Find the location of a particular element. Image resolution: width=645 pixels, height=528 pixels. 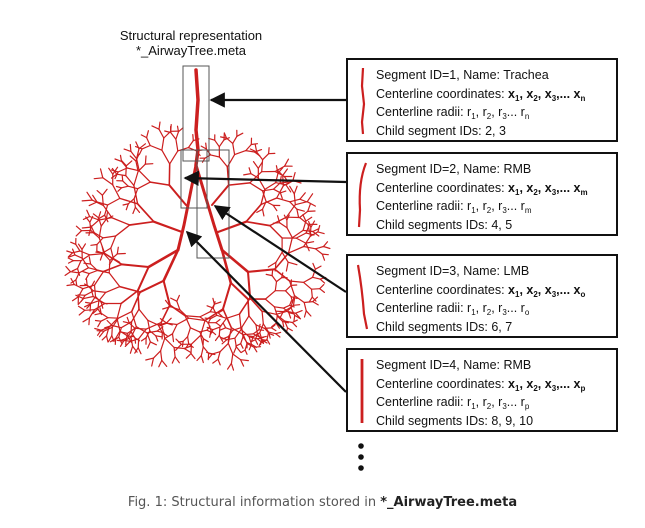

segment-1-radii-line: Centerline radii: r1, r2, r3... rn is located at coordinates (453, 113).